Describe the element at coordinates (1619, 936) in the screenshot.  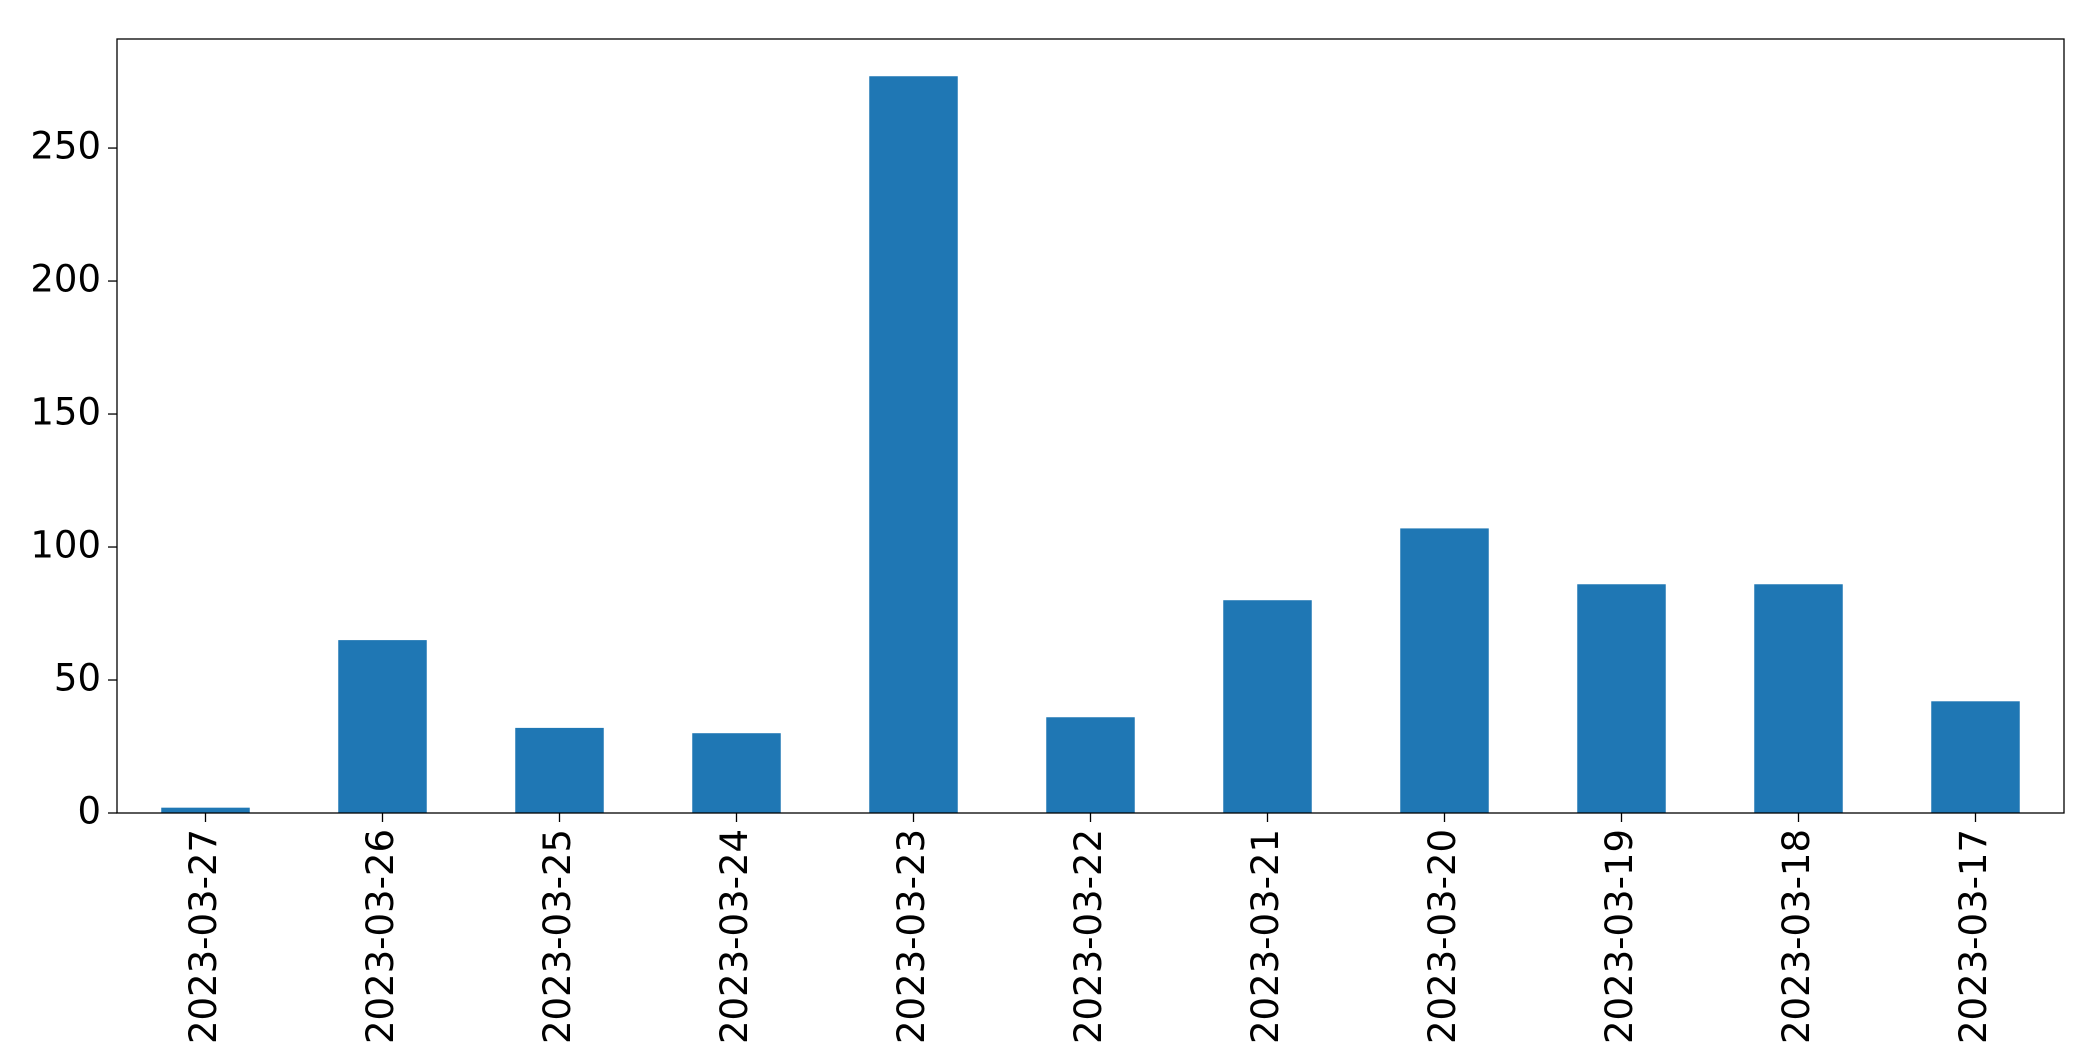
I see `x-tick-label: 2023-03-19` at that location.